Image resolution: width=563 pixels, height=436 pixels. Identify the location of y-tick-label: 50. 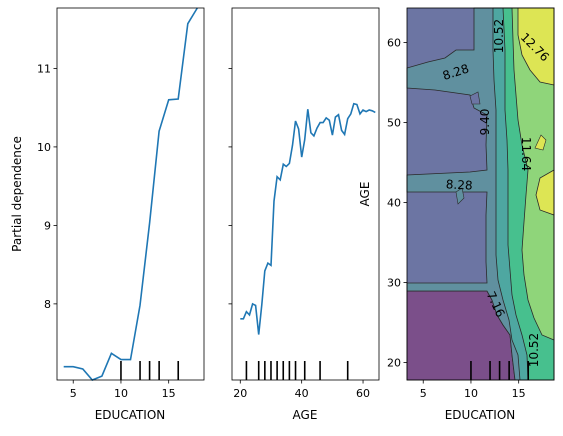
(394, 122).